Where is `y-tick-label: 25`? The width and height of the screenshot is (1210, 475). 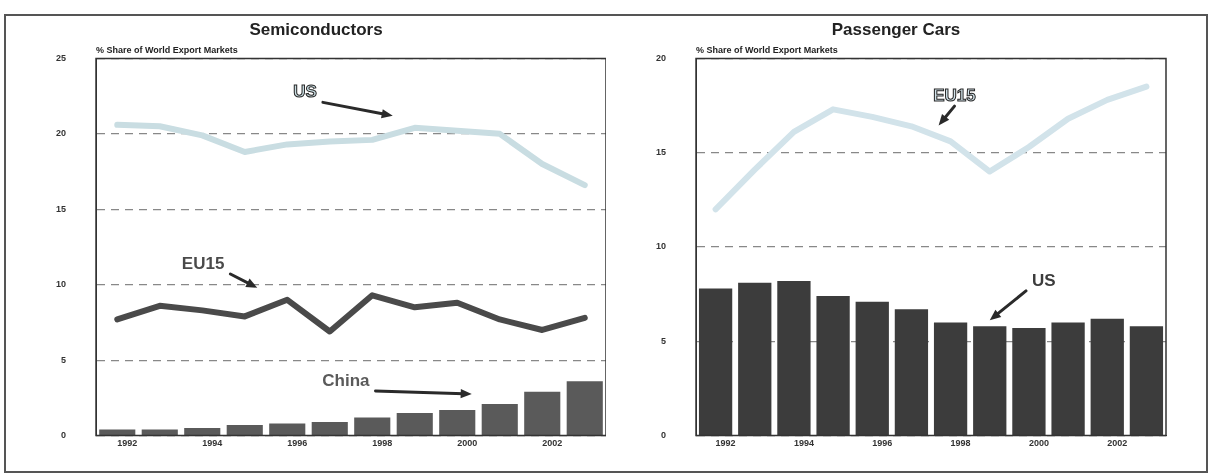
y-tick-label: 25 is located at coordinates (61, 57).